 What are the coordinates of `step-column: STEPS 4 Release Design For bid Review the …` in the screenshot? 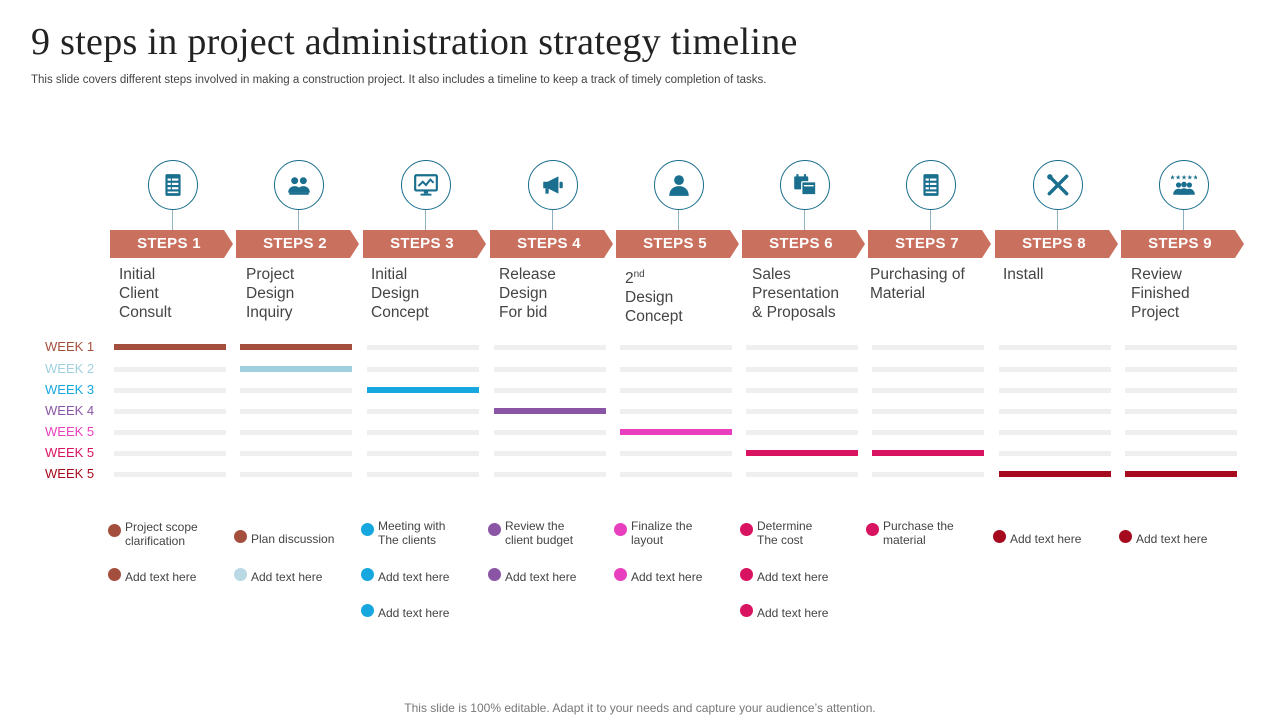 It's located at (551, 360).